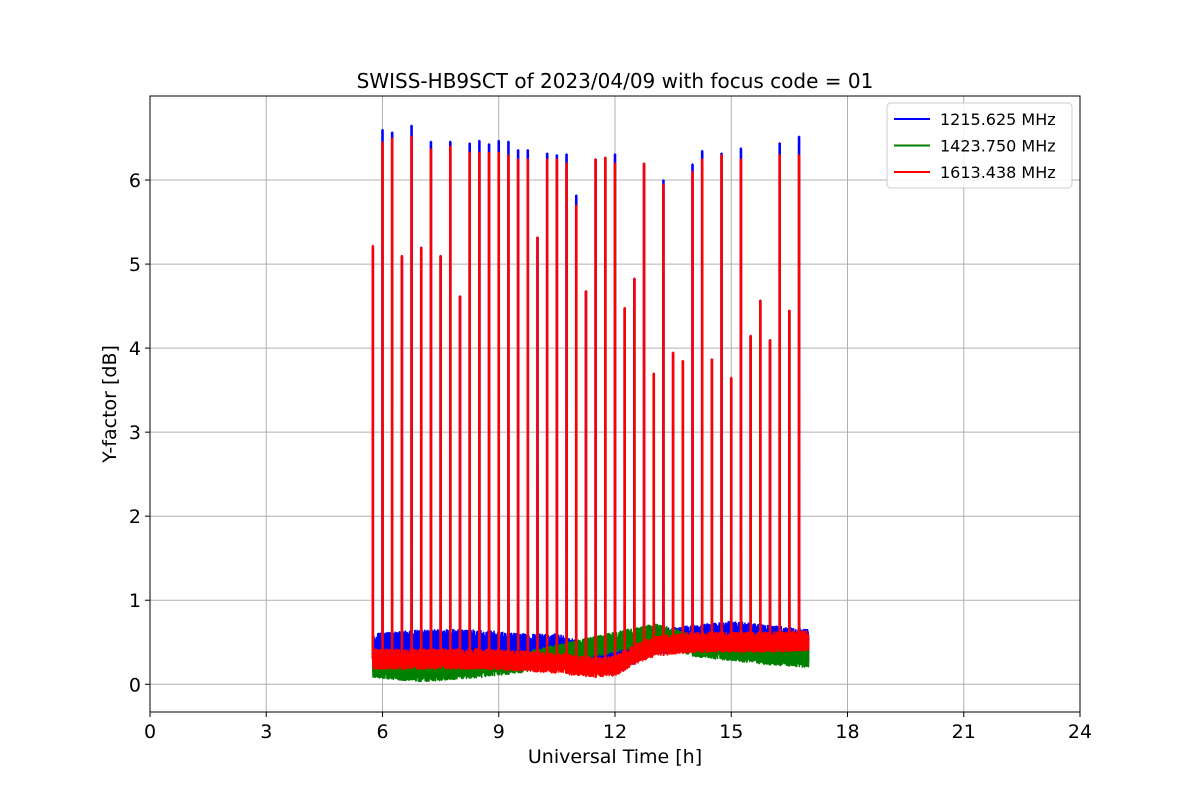 This screenshot has width=1200, height=800. Describe the element at coordinates (847, 732) in the screenshot. I see `x-tick-label: 18` at that location.